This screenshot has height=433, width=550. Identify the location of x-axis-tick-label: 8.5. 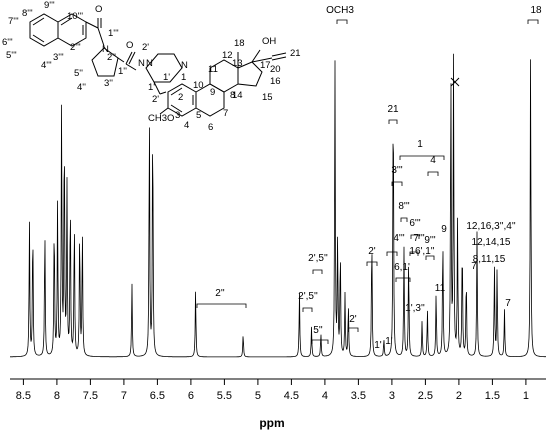
(23, 396).